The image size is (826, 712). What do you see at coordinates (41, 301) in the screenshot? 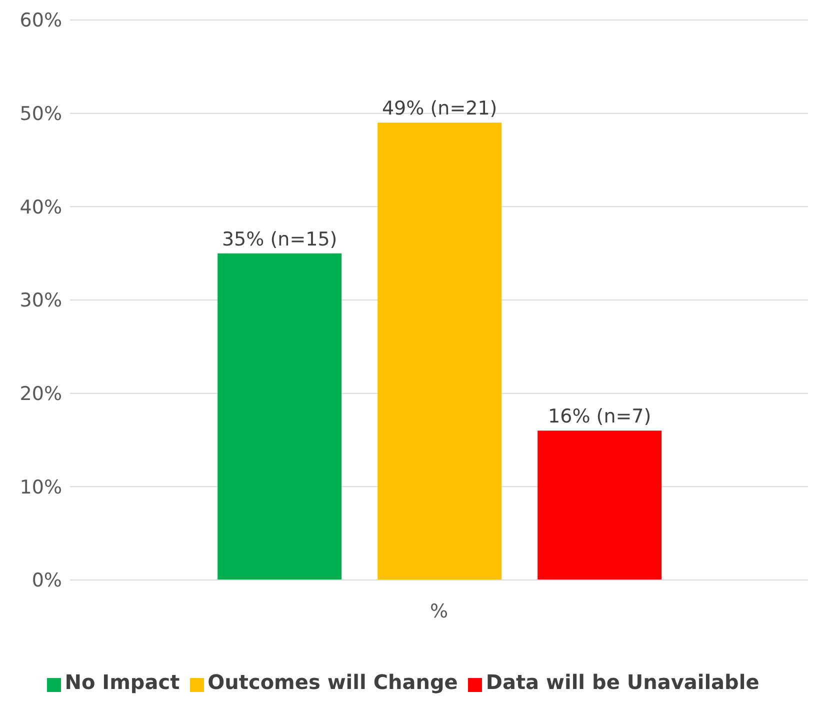
I see `y-tick-label: 30%` at bounding box center [41, 301].